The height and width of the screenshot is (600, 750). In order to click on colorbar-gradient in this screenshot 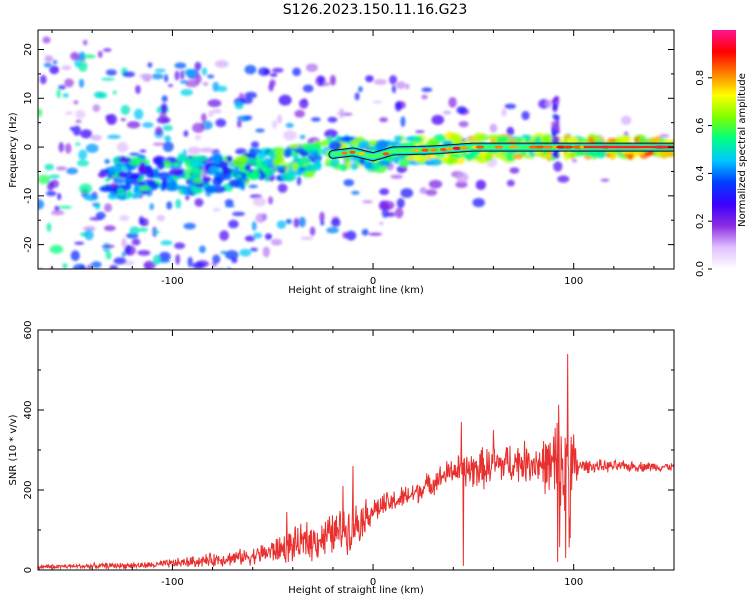, I will do `click(724, 149)`.